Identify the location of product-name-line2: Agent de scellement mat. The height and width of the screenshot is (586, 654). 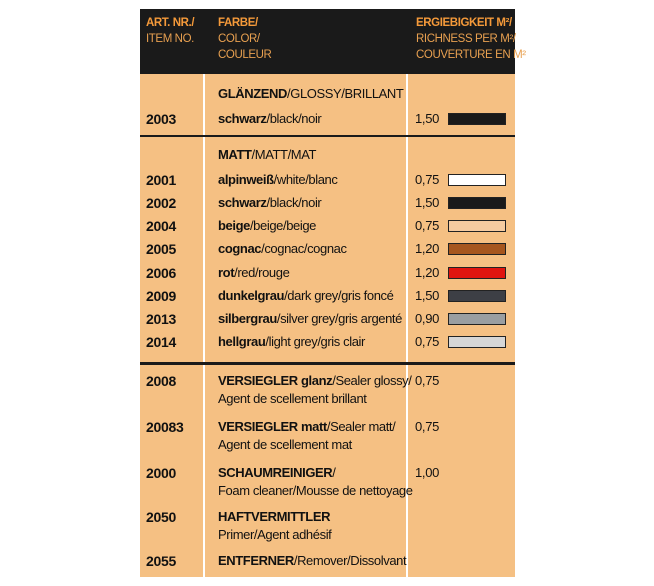
(285, 444).